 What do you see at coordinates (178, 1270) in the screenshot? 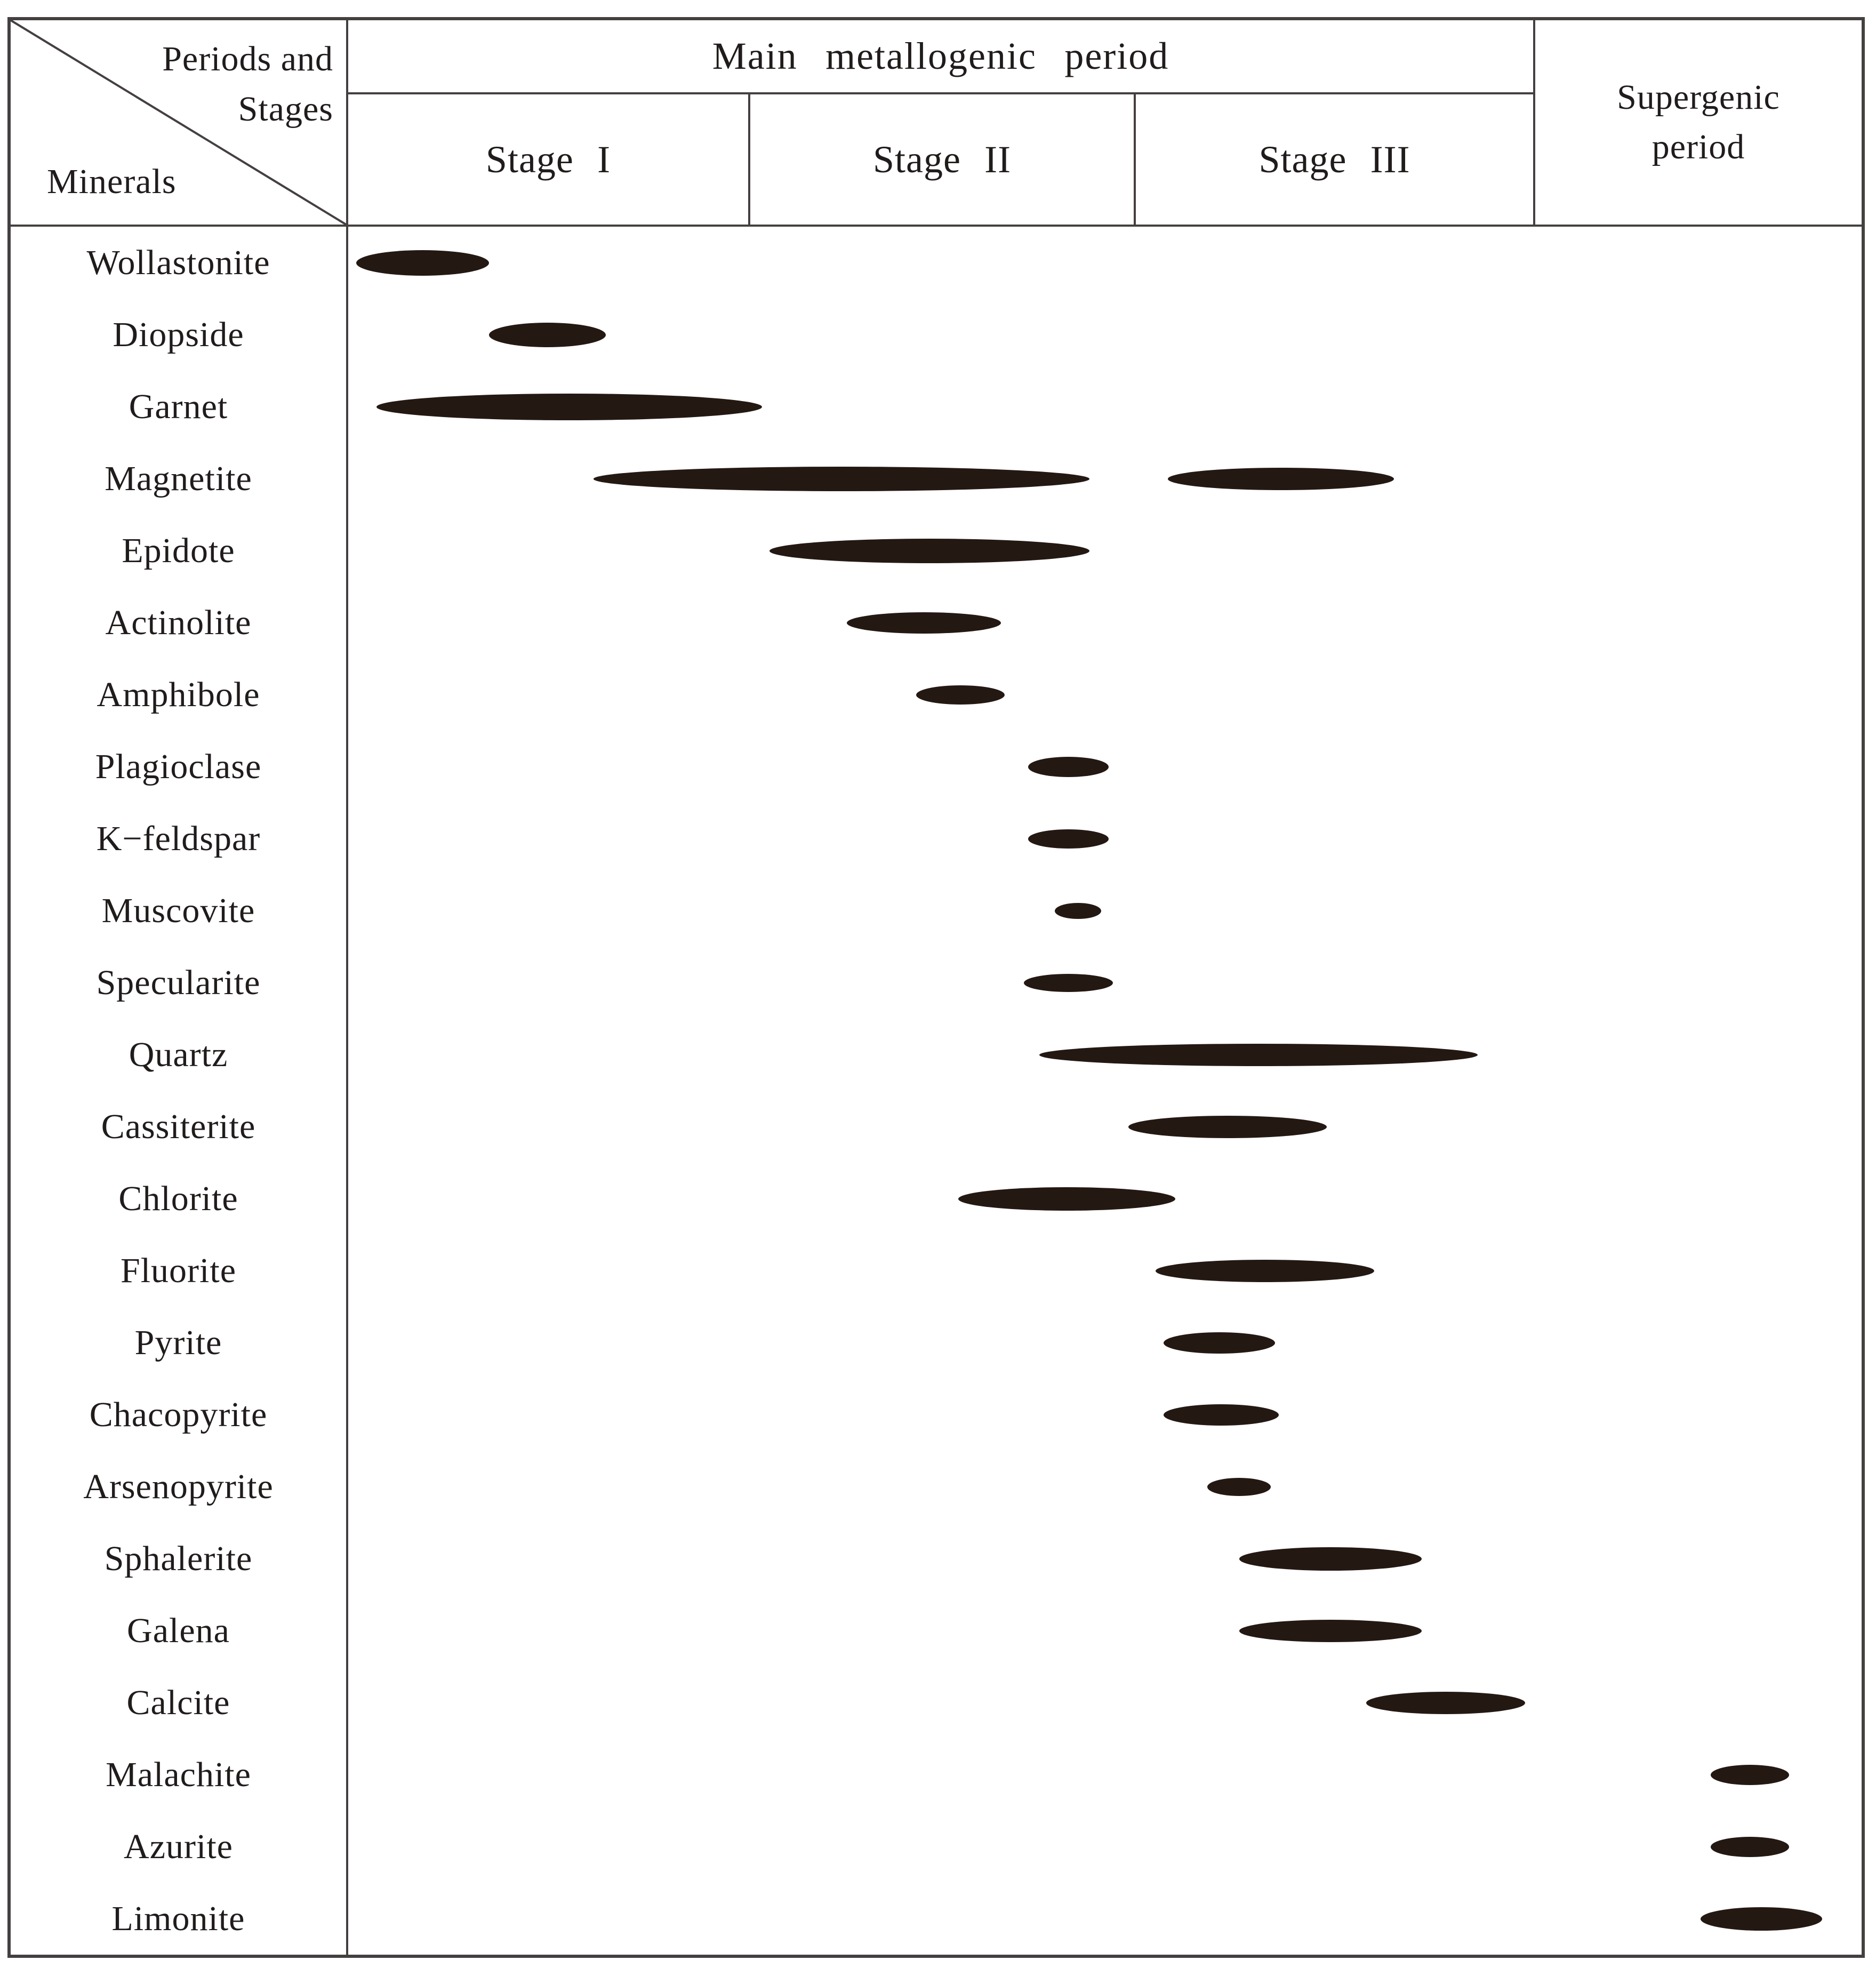
I see `mineral-label: Fluorite` at bounding box center [178, 1270].